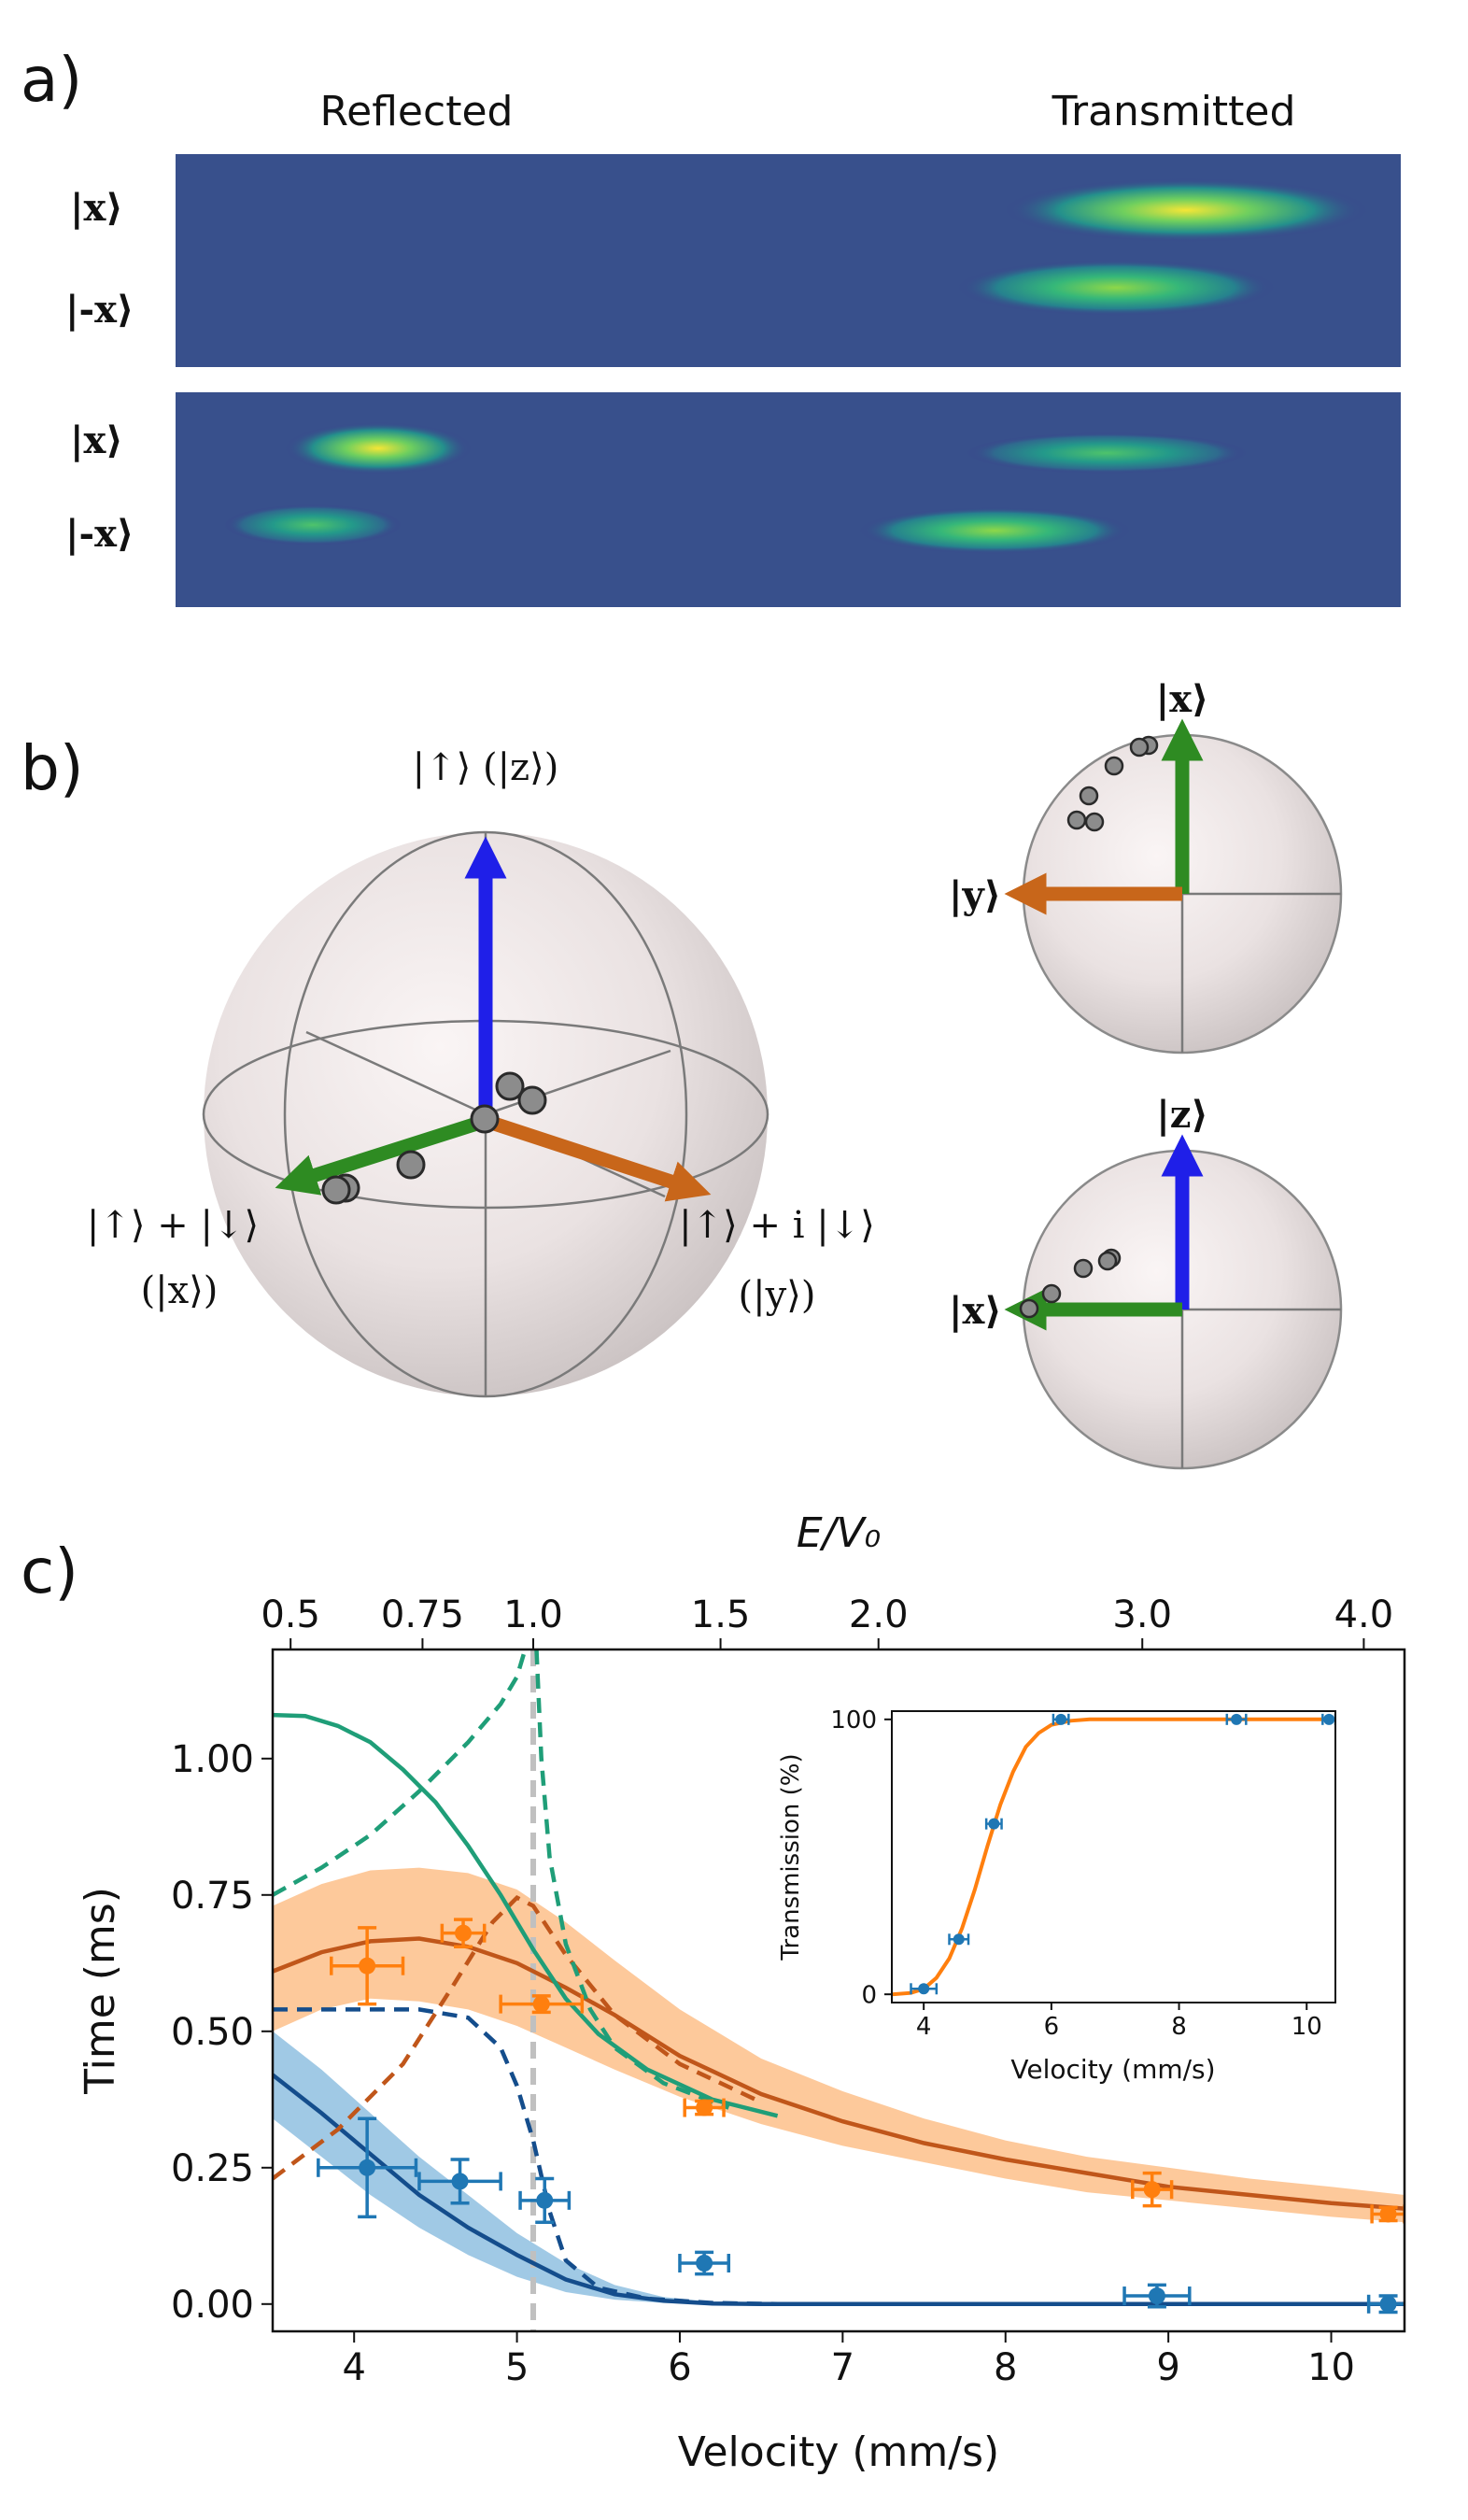 The height and width of the screenshot is (2520, 1468). Describe the element at coordinates (632, 1879) in the screenshot. I see `green-dashed-right` at that location.